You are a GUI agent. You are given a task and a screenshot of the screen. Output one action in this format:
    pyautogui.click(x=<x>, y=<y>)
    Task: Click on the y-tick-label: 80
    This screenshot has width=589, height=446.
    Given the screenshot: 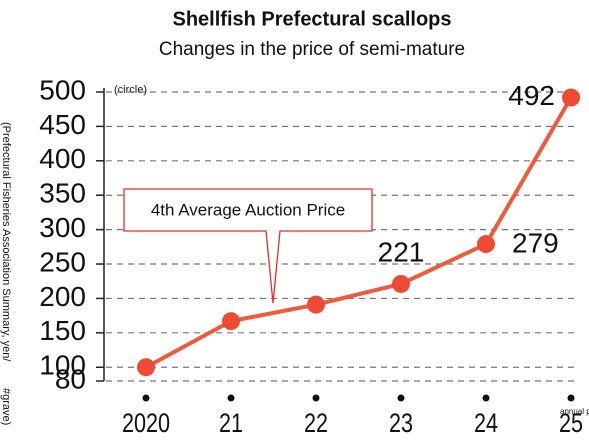 What is the action you would take?
    pyautogui.click(x=70, y=378)
    